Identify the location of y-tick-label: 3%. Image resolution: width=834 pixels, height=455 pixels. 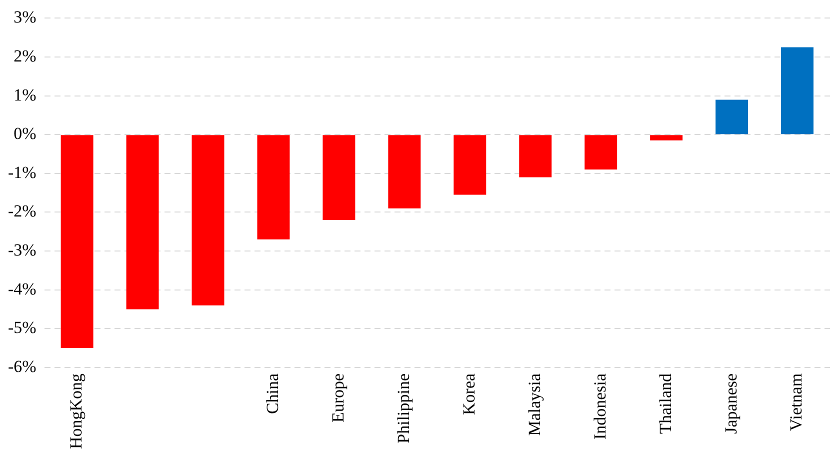
(25, 17).